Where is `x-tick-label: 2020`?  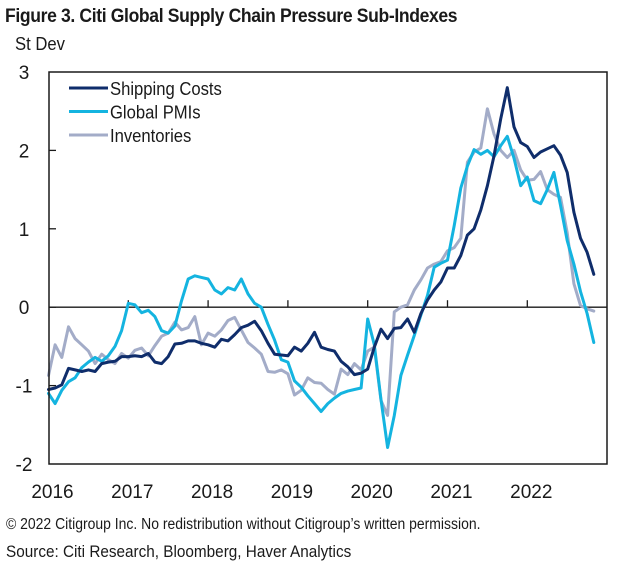 x-tick-label: 2020 is located at coordinates (372, 492).